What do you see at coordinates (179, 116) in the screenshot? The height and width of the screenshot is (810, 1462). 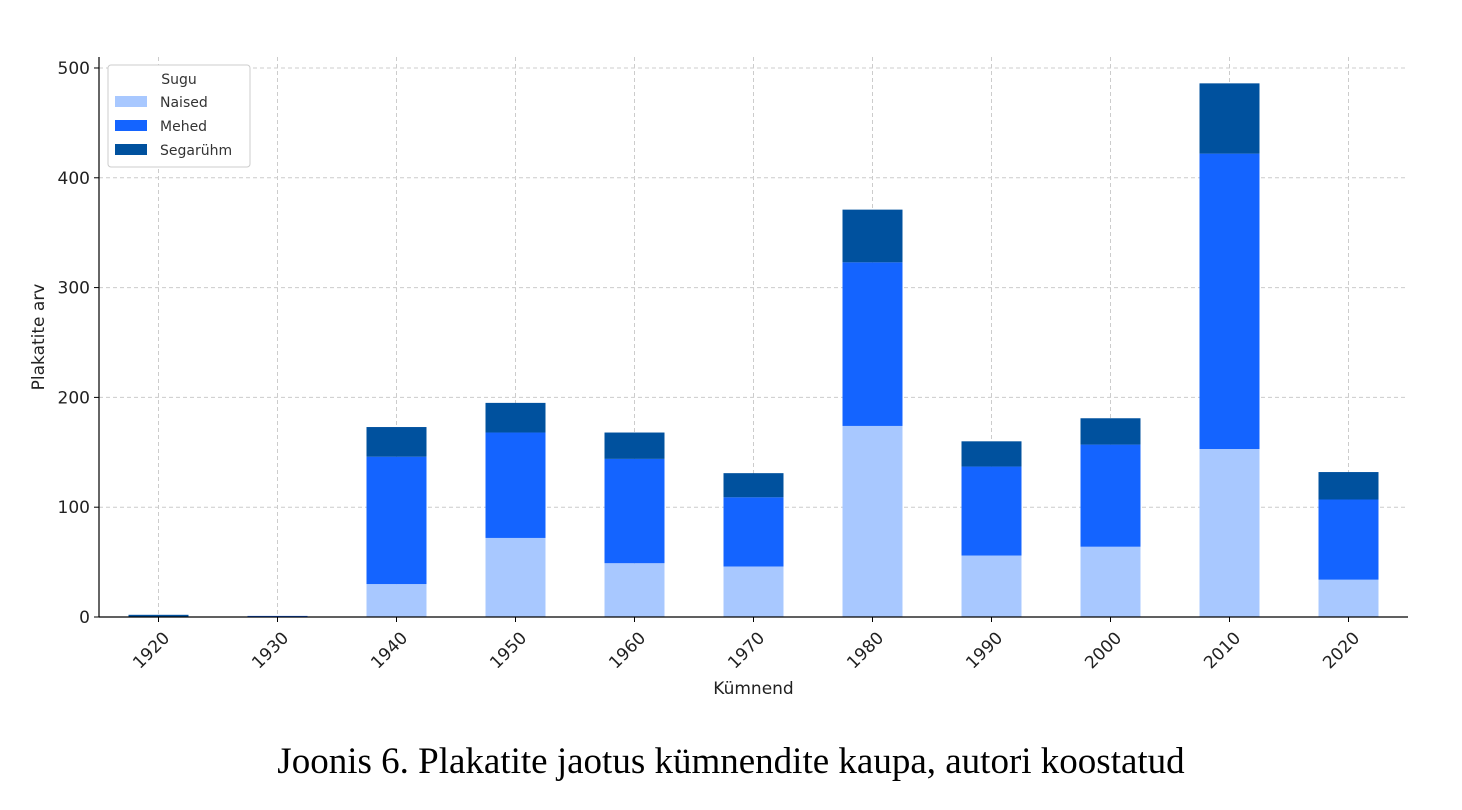 I see `legend-box` at bounding box center [179, 116].